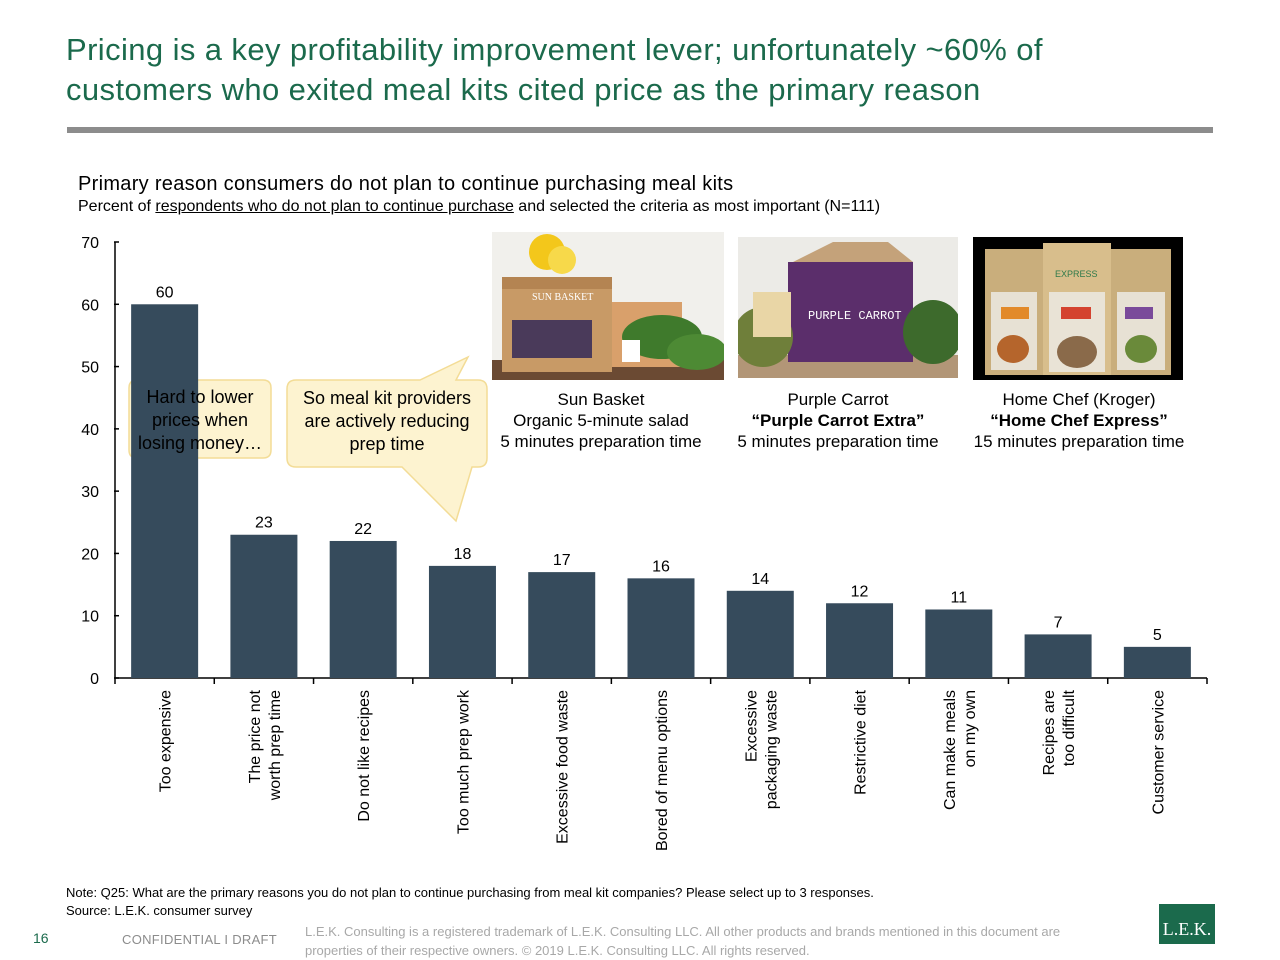  I want to click on y-tick-label: 40, so click(90, 430).